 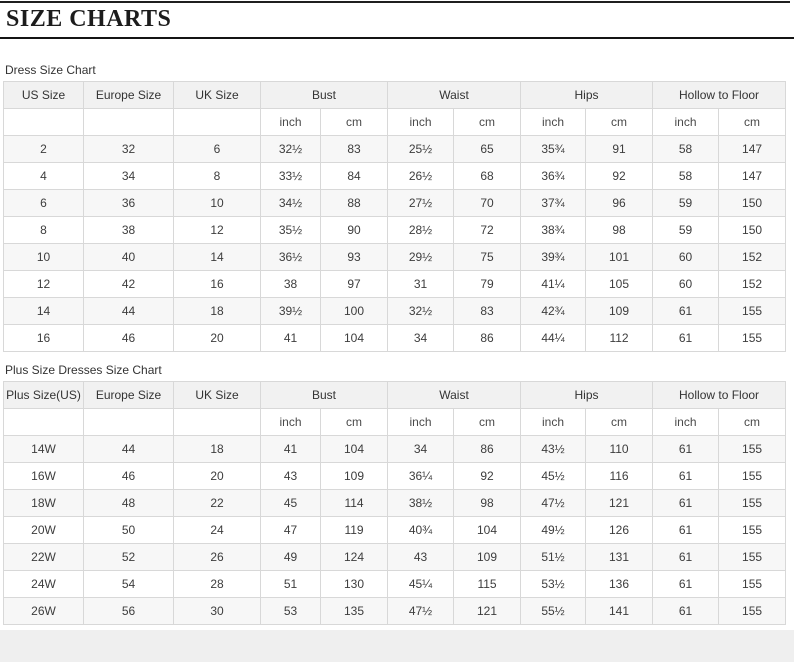 I want to click on cell: 2, so click(x=43, y=149).